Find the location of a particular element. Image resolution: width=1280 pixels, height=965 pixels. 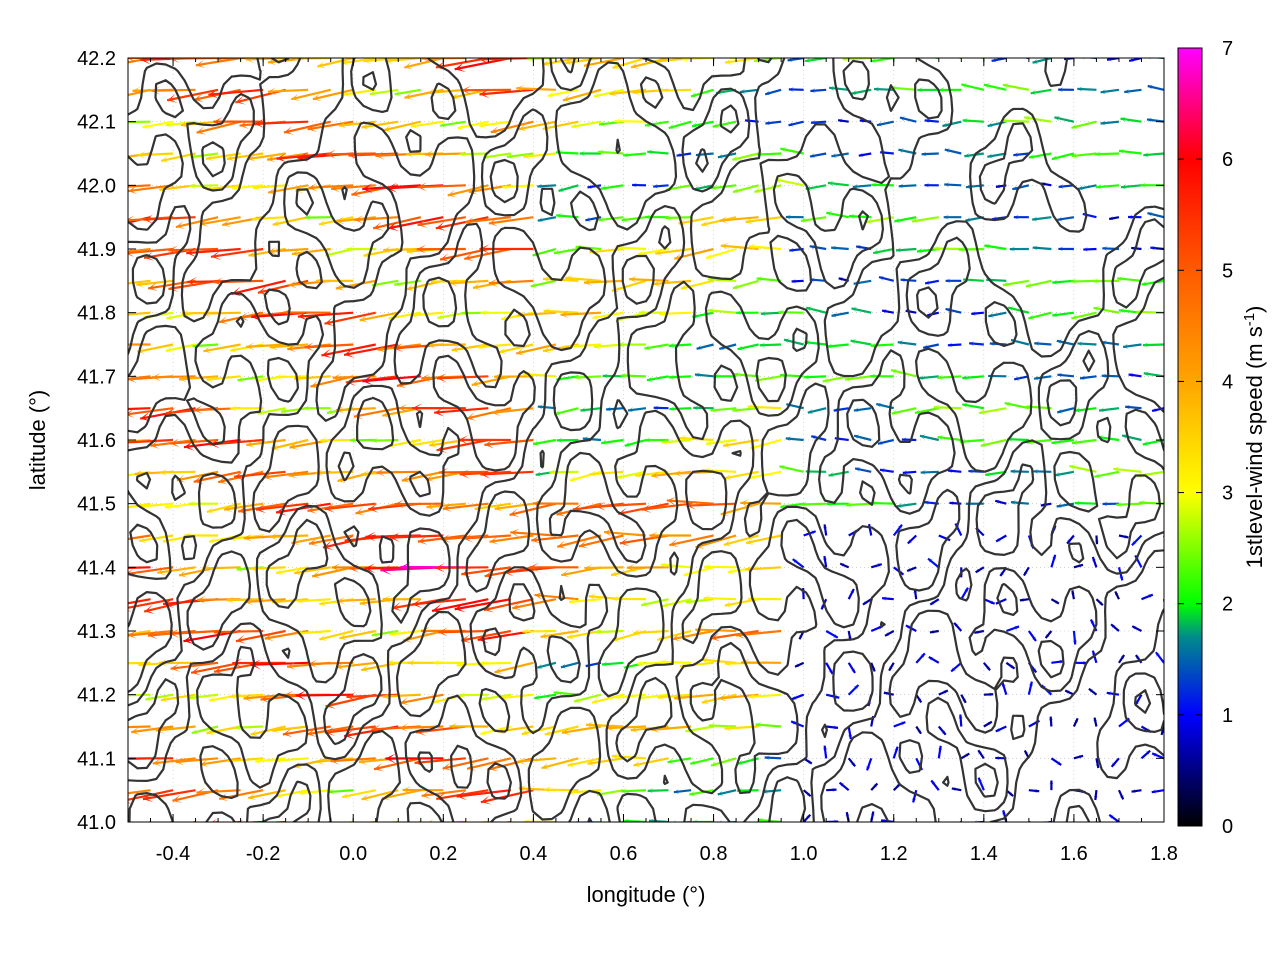

colorbar-tick-label: 3 is located at coordinates (1227, 494).